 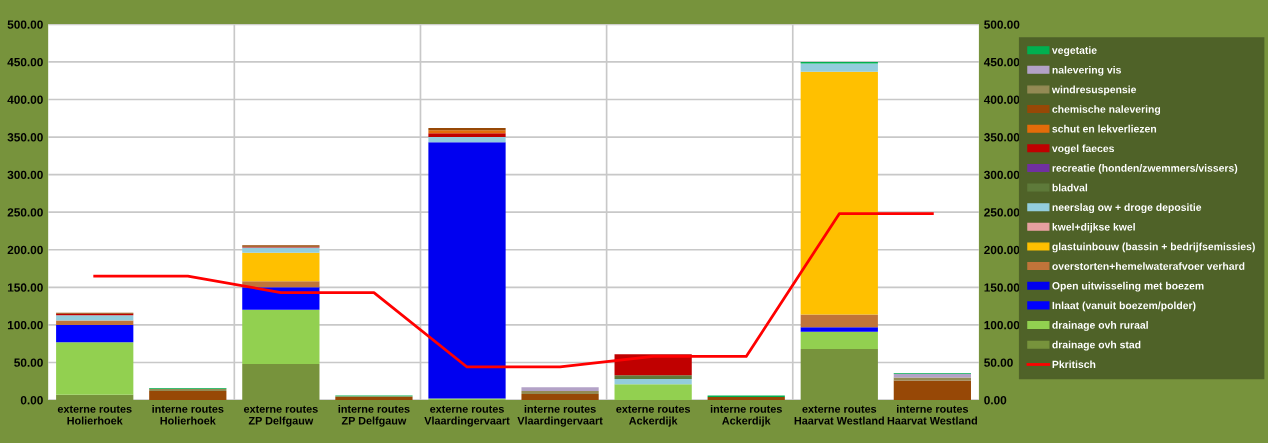 What do you see at coordinates (25, 287) in the screenshot?
I see `y-tick-label: 150.00` at bounding box center [25, 287].